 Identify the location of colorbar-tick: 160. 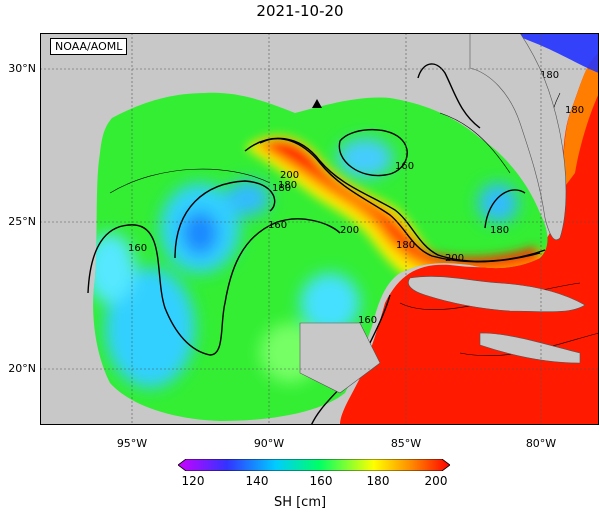
(321, 481).